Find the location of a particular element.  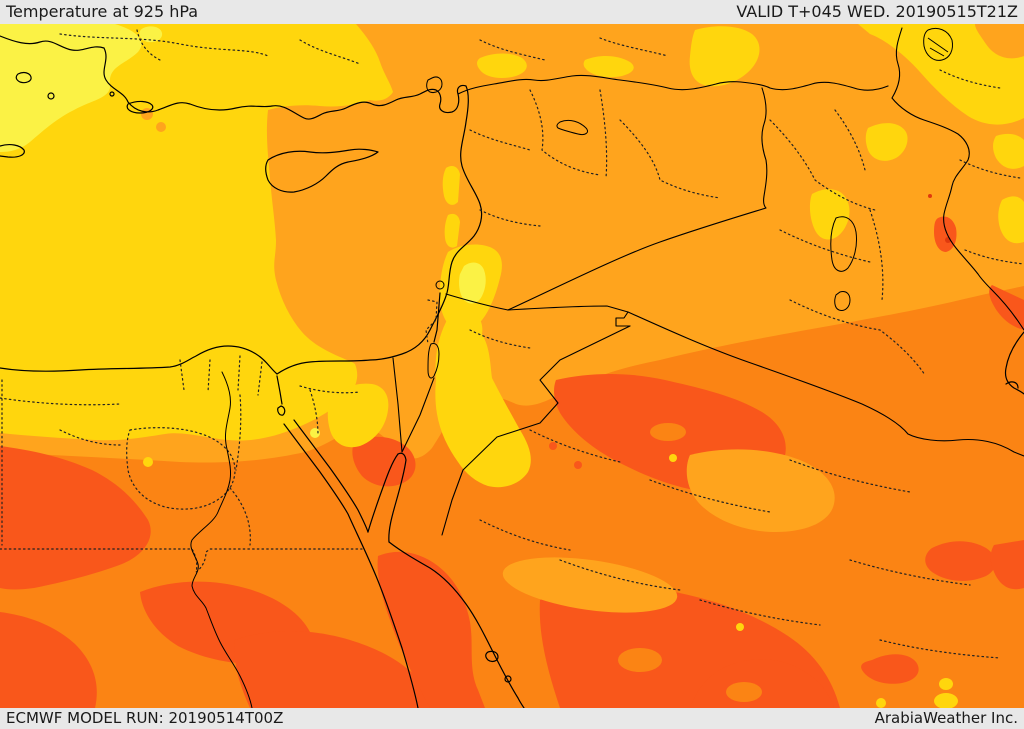

border-jordan-saudi is located at coordinates (536, 430).